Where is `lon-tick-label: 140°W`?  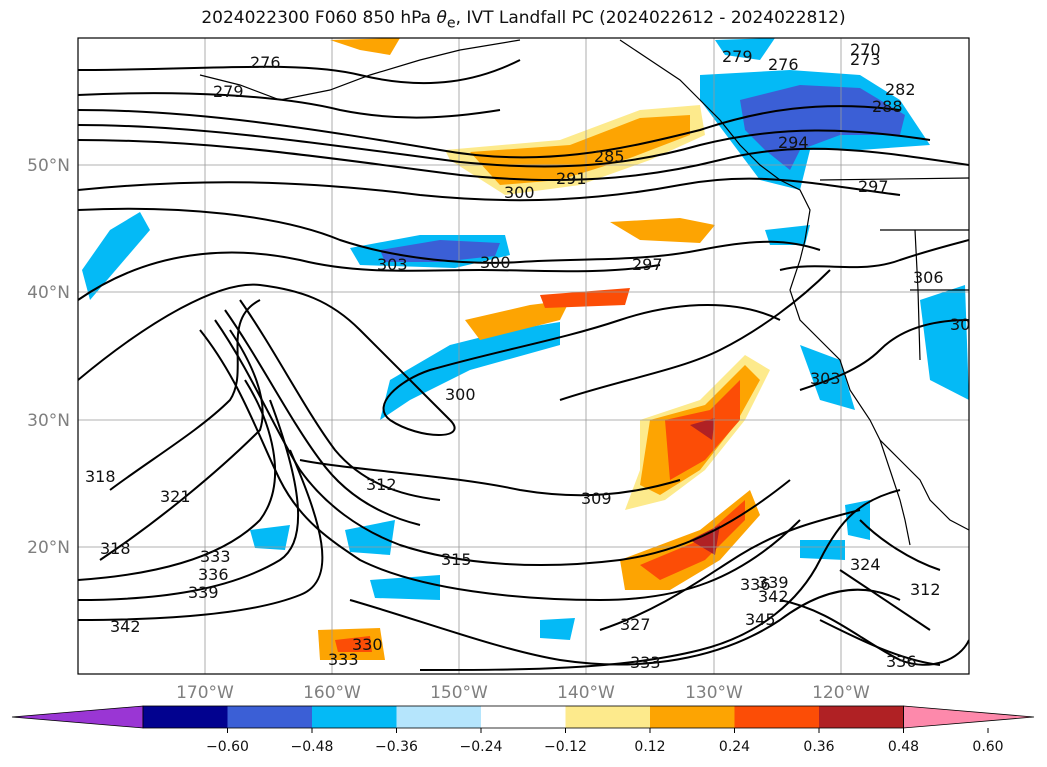
lon-tick-label: 140°W is located at coordinates (586, 693).